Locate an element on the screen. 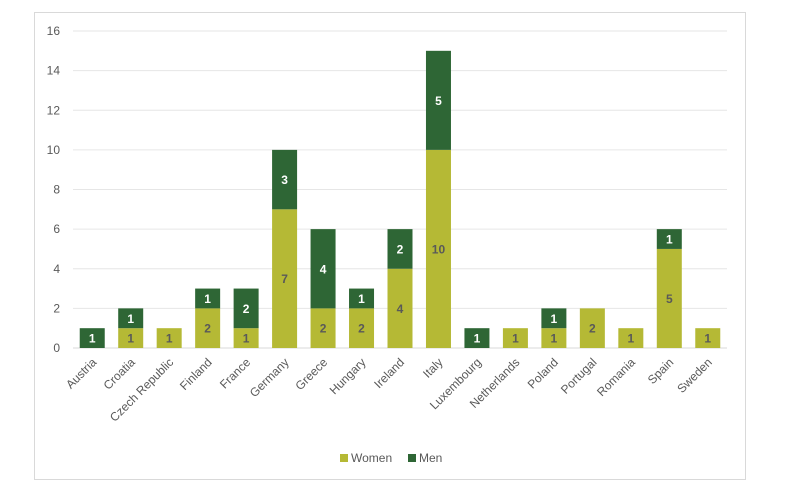 The height and width of the screenshot is (497, 787). y-tick-label: 2 is located at coordinates (56, 308).